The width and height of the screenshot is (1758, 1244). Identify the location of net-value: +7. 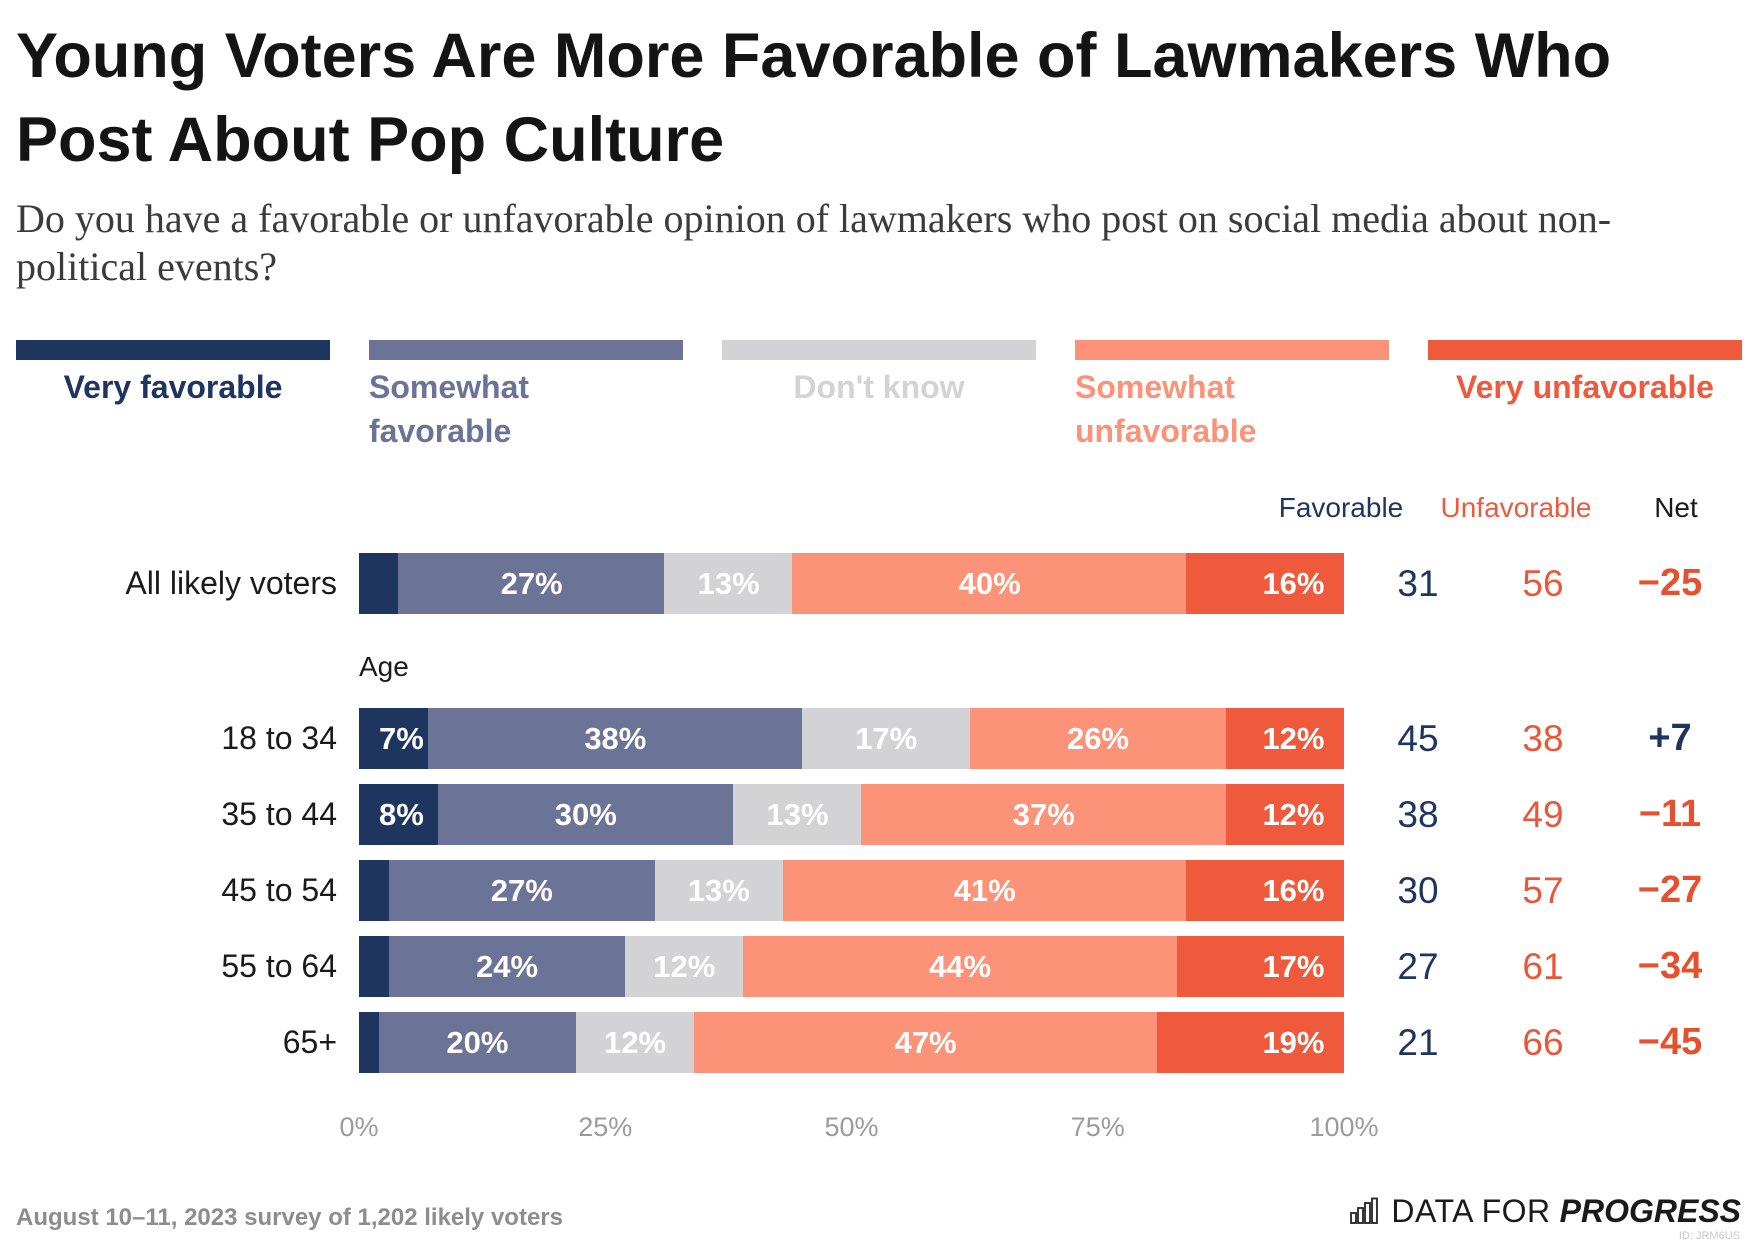
(1670, 738).